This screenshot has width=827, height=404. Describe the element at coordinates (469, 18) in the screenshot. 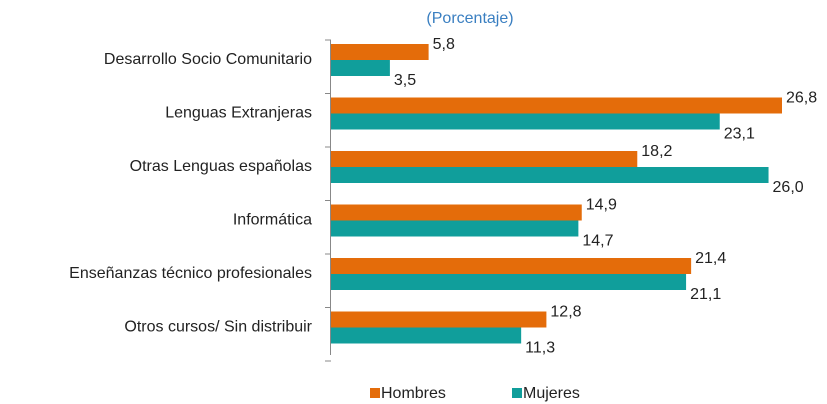

I see `chart-subtitle: (Porcentaje)` at that location.